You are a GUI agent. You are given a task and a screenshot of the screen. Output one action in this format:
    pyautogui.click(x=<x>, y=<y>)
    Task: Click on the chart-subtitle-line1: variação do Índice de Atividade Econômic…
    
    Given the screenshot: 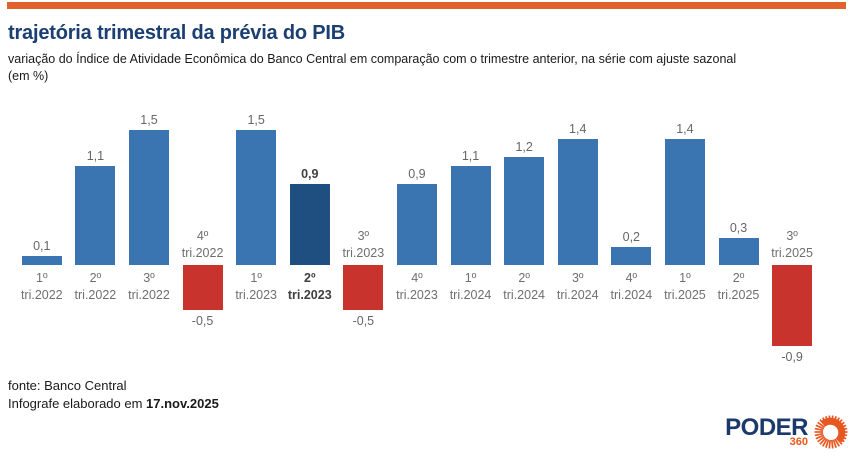 What is the action you would take?
    pyautogui.click(x=372, y=59)
    